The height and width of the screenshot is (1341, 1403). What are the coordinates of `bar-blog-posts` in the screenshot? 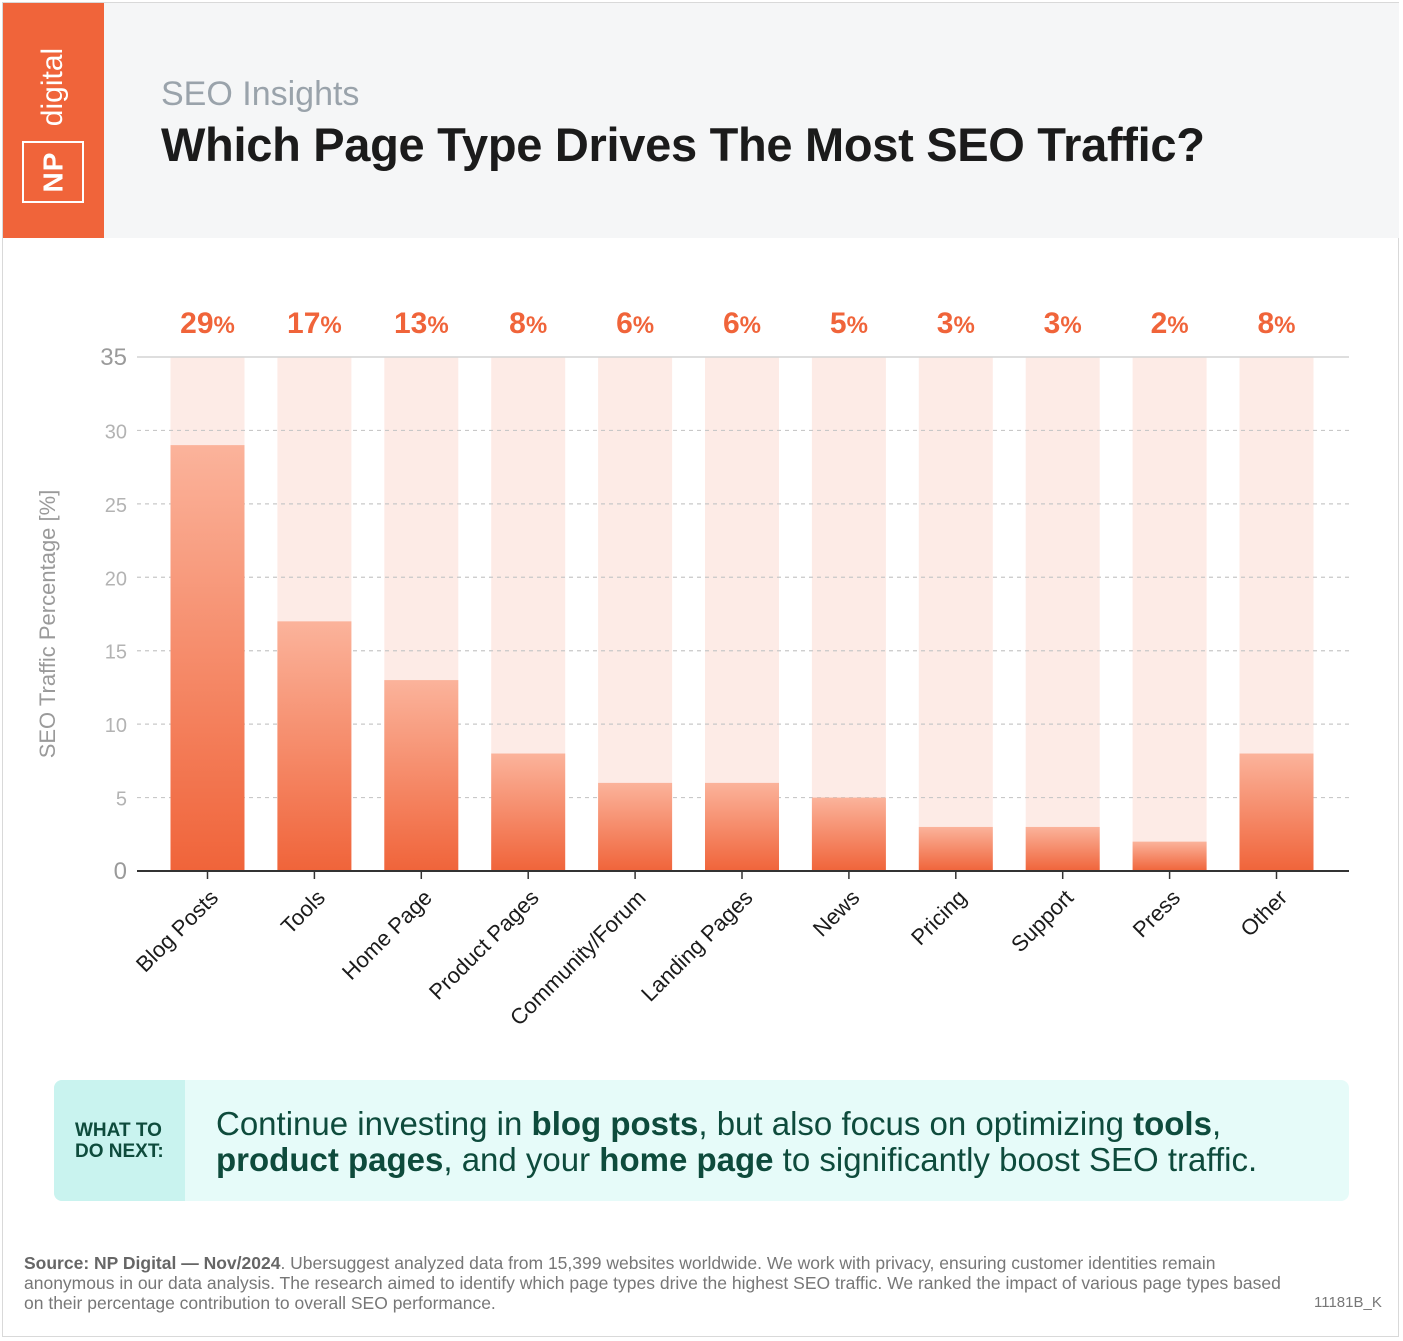 It's located at (207, 658).